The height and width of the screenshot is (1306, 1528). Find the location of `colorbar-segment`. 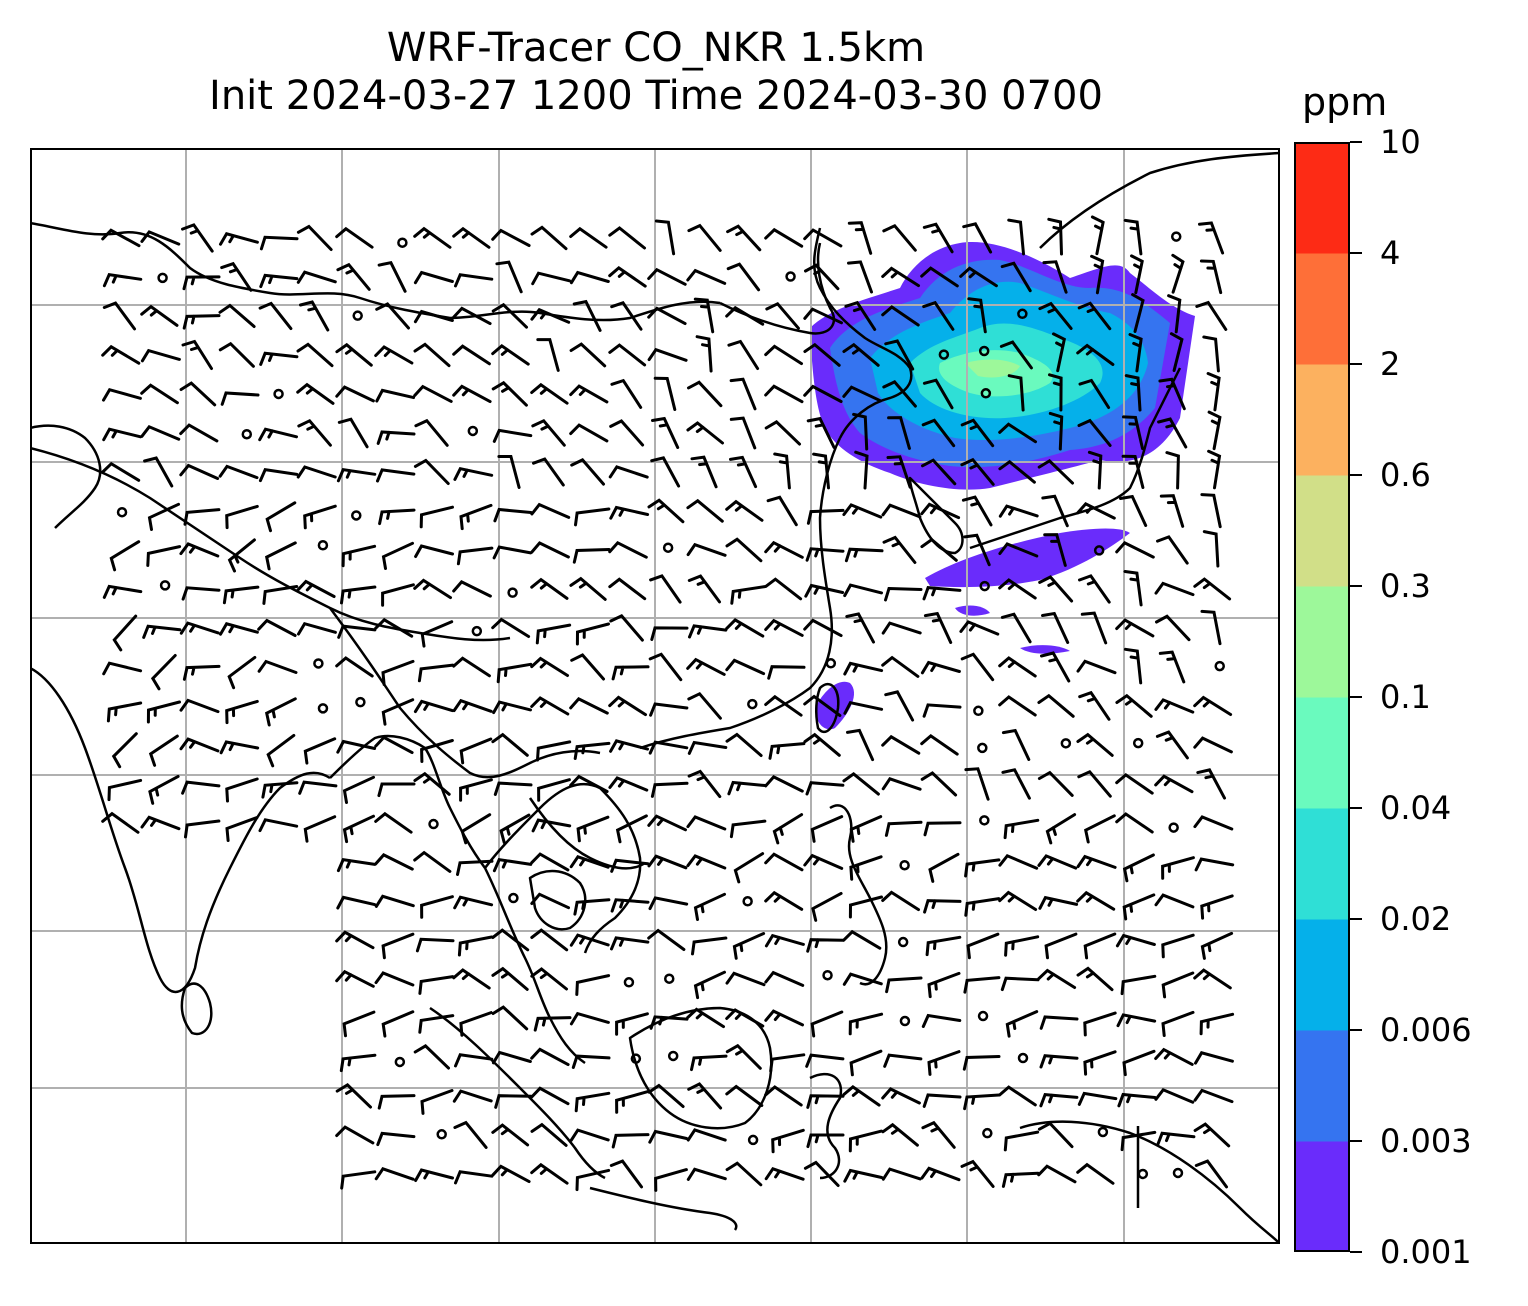

colorbar-segment is located at coordinates (1322, 420).